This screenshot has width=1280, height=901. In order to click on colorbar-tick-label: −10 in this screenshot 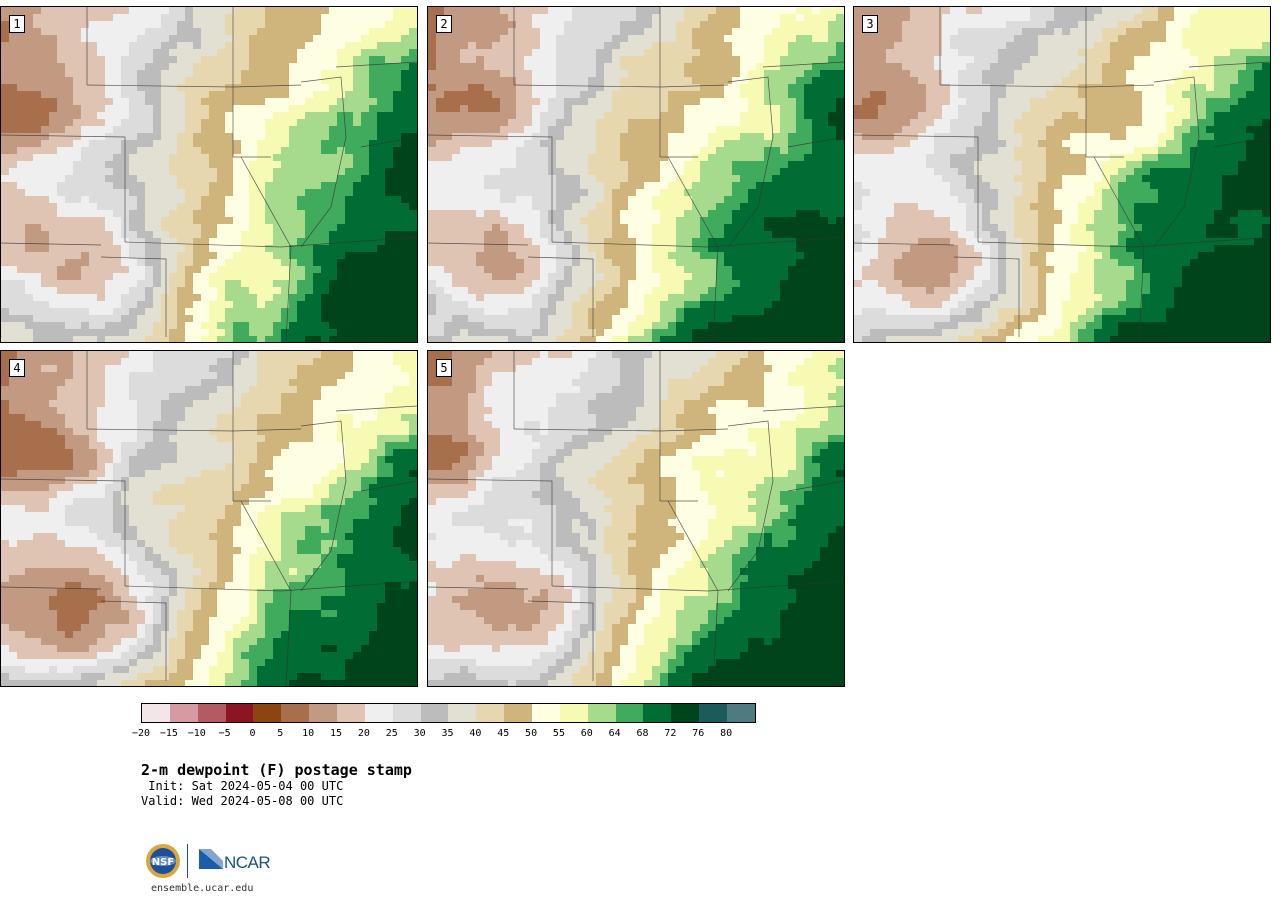, I will do `click(196, 733)`.